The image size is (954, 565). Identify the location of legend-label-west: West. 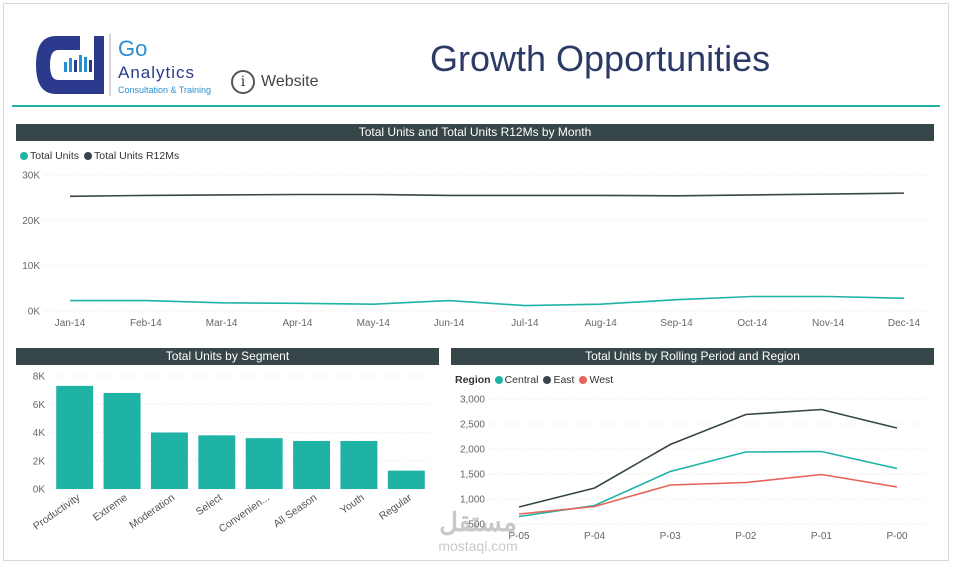
(601, 380).